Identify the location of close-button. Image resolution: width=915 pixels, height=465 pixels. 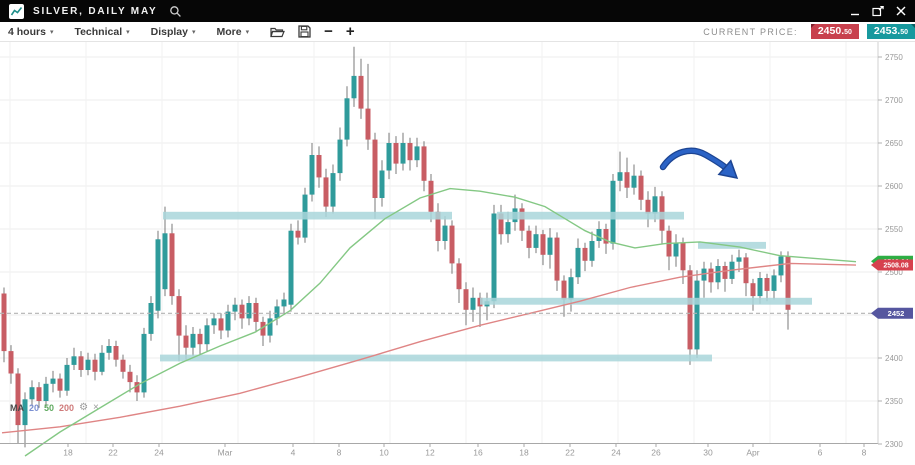
(901, 11).